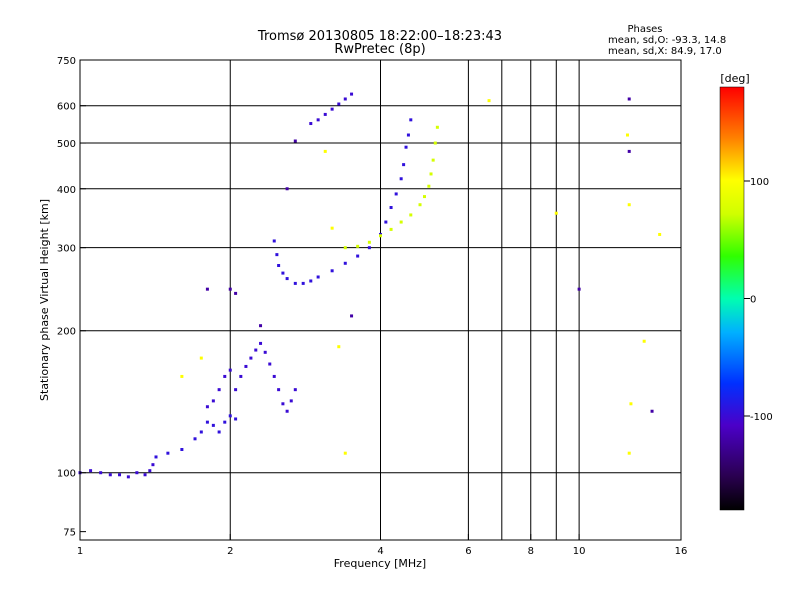 The height and width of the screenshot is (600, 800). What do you see at coordinates (66, 190) in the screenshot?
I see `y-tick-label: 400` at bounding box center [66, 190].